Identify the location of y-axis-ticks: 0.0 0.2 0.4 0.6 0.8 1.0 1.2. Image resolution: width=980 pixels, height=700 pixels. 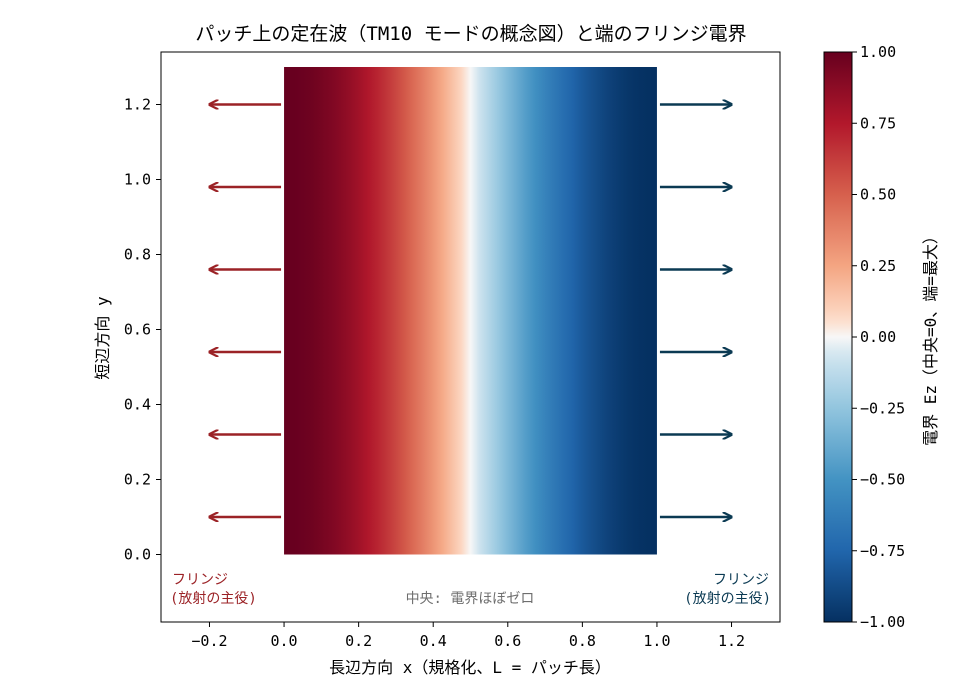
(142, 330).